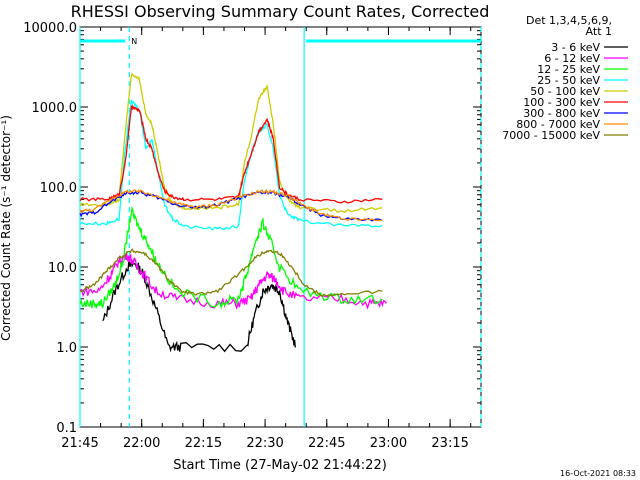  Describe the element at coordinates (565, 91) in the screenshot. I see `legend-label: 50 - 100 keV` at that location.